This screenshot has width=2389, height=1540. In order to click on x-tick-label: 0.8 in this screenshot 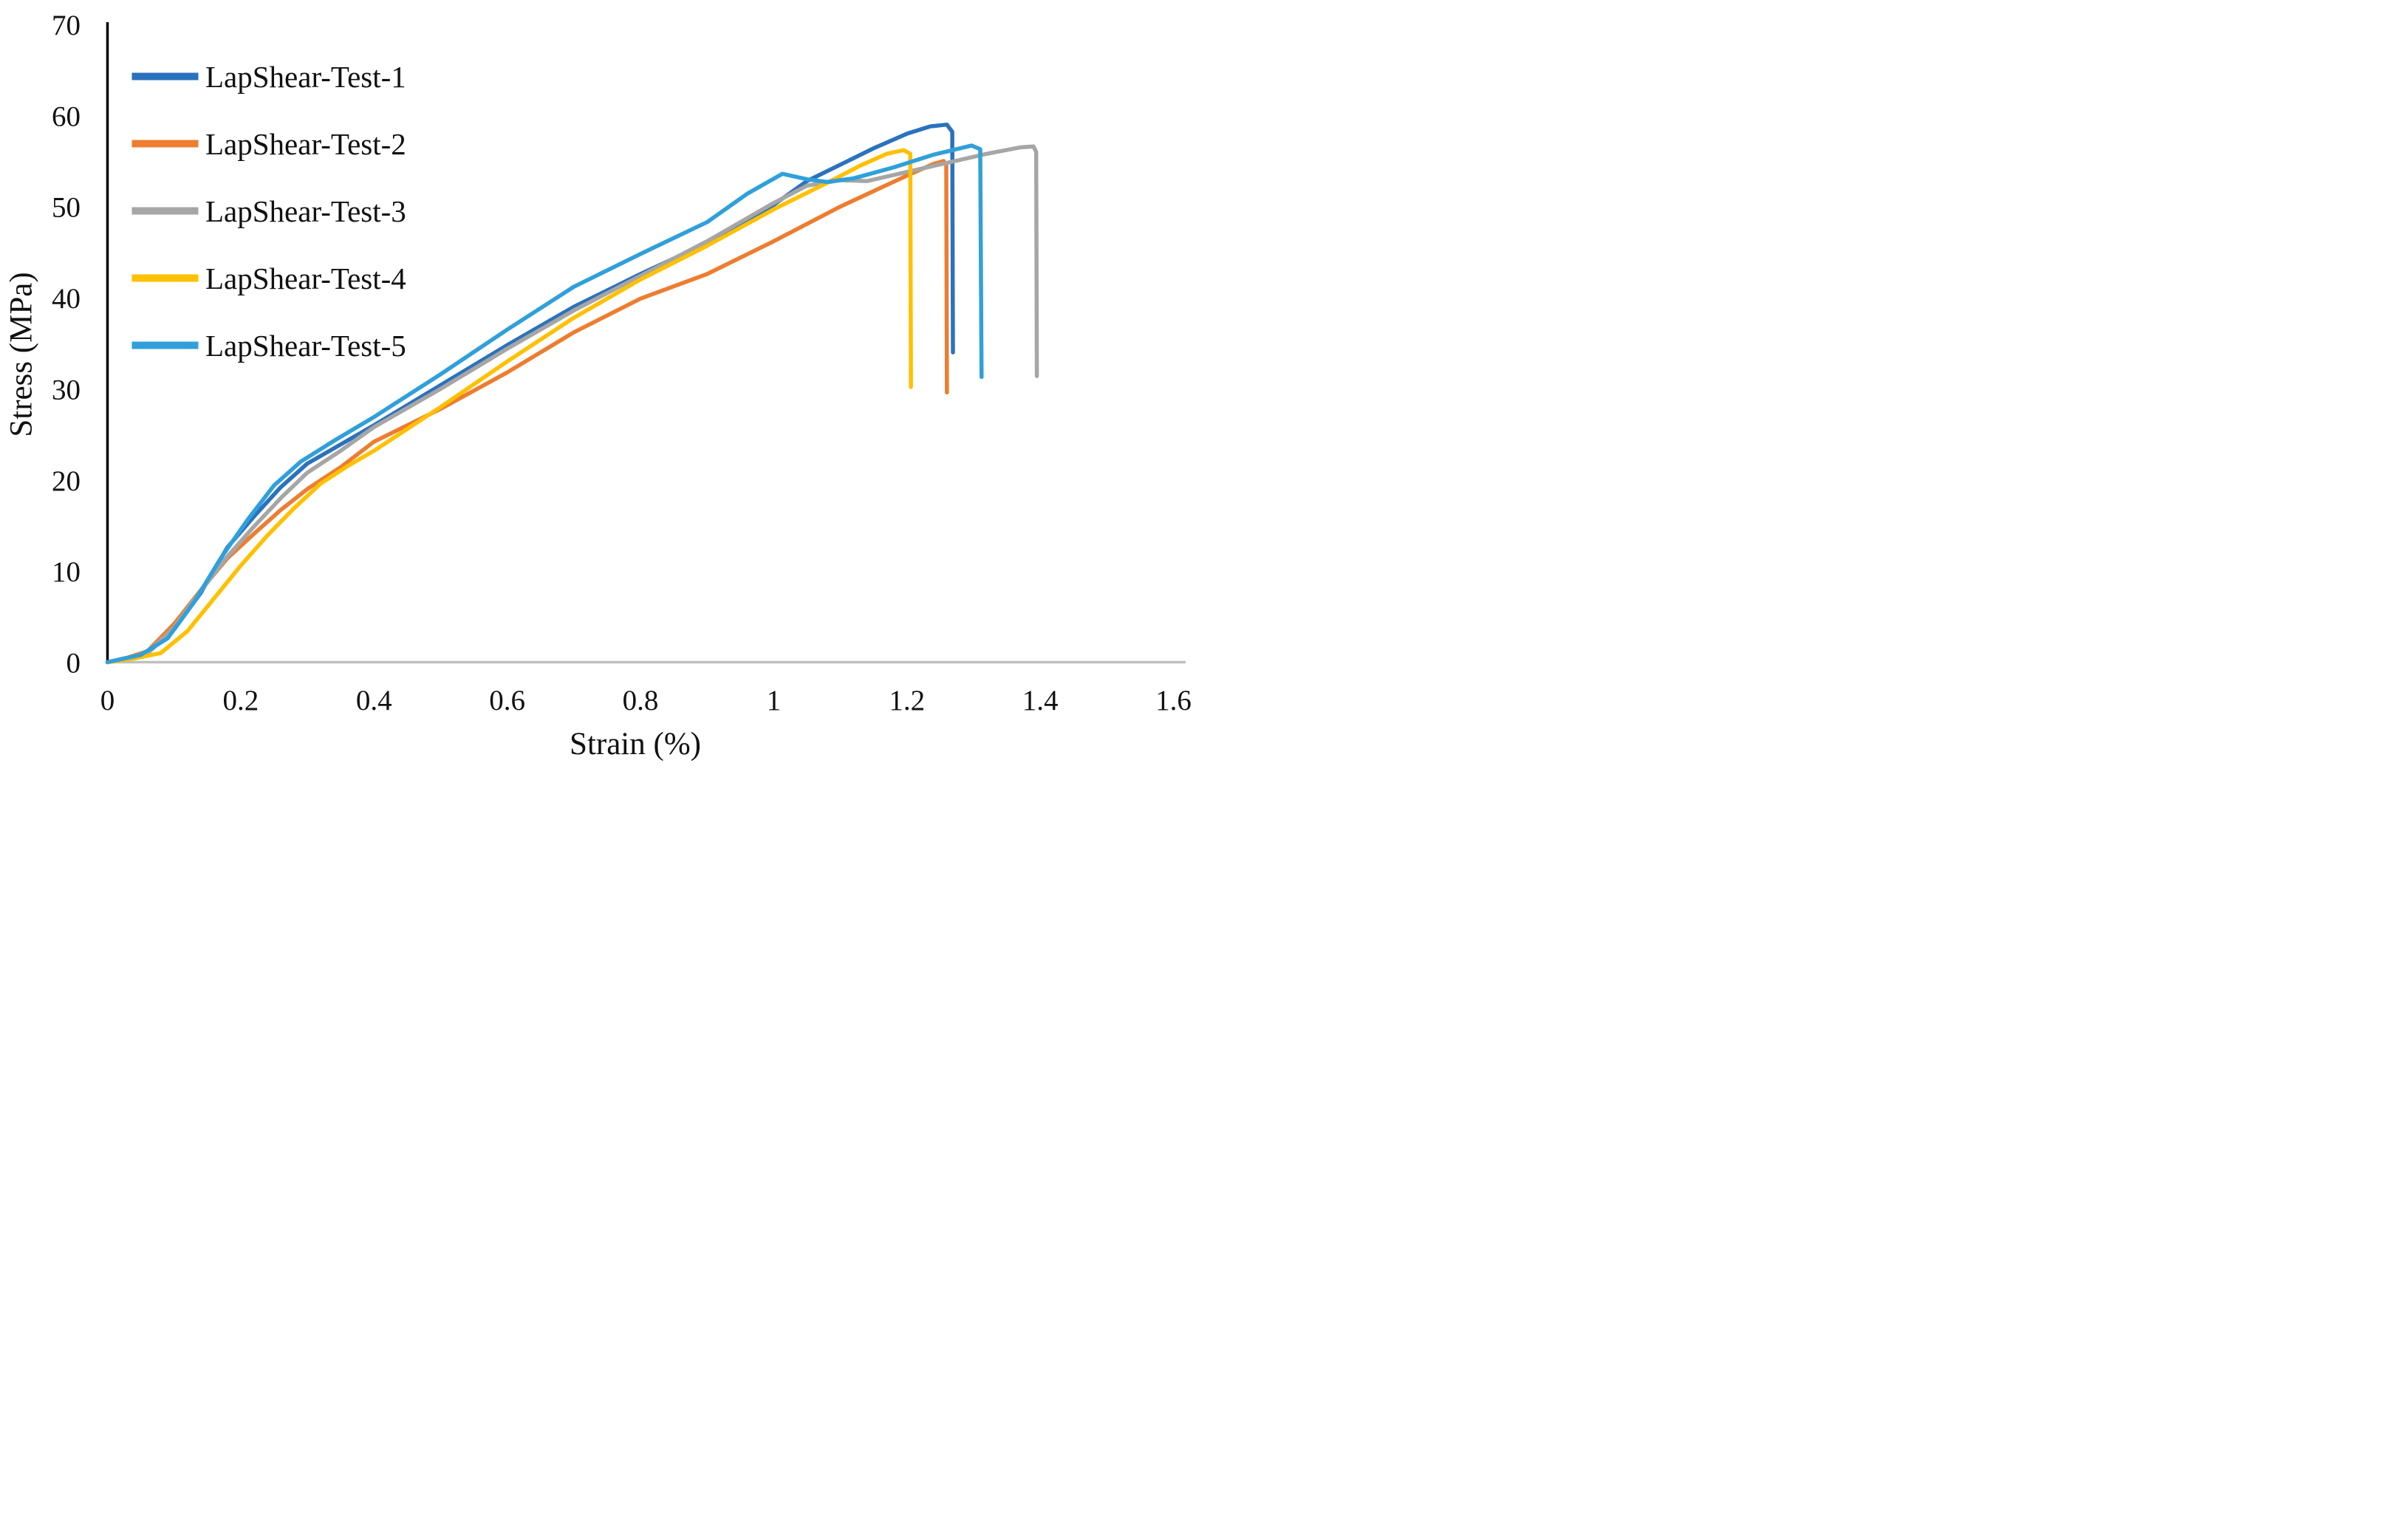, I will do `click(641, 700)`.